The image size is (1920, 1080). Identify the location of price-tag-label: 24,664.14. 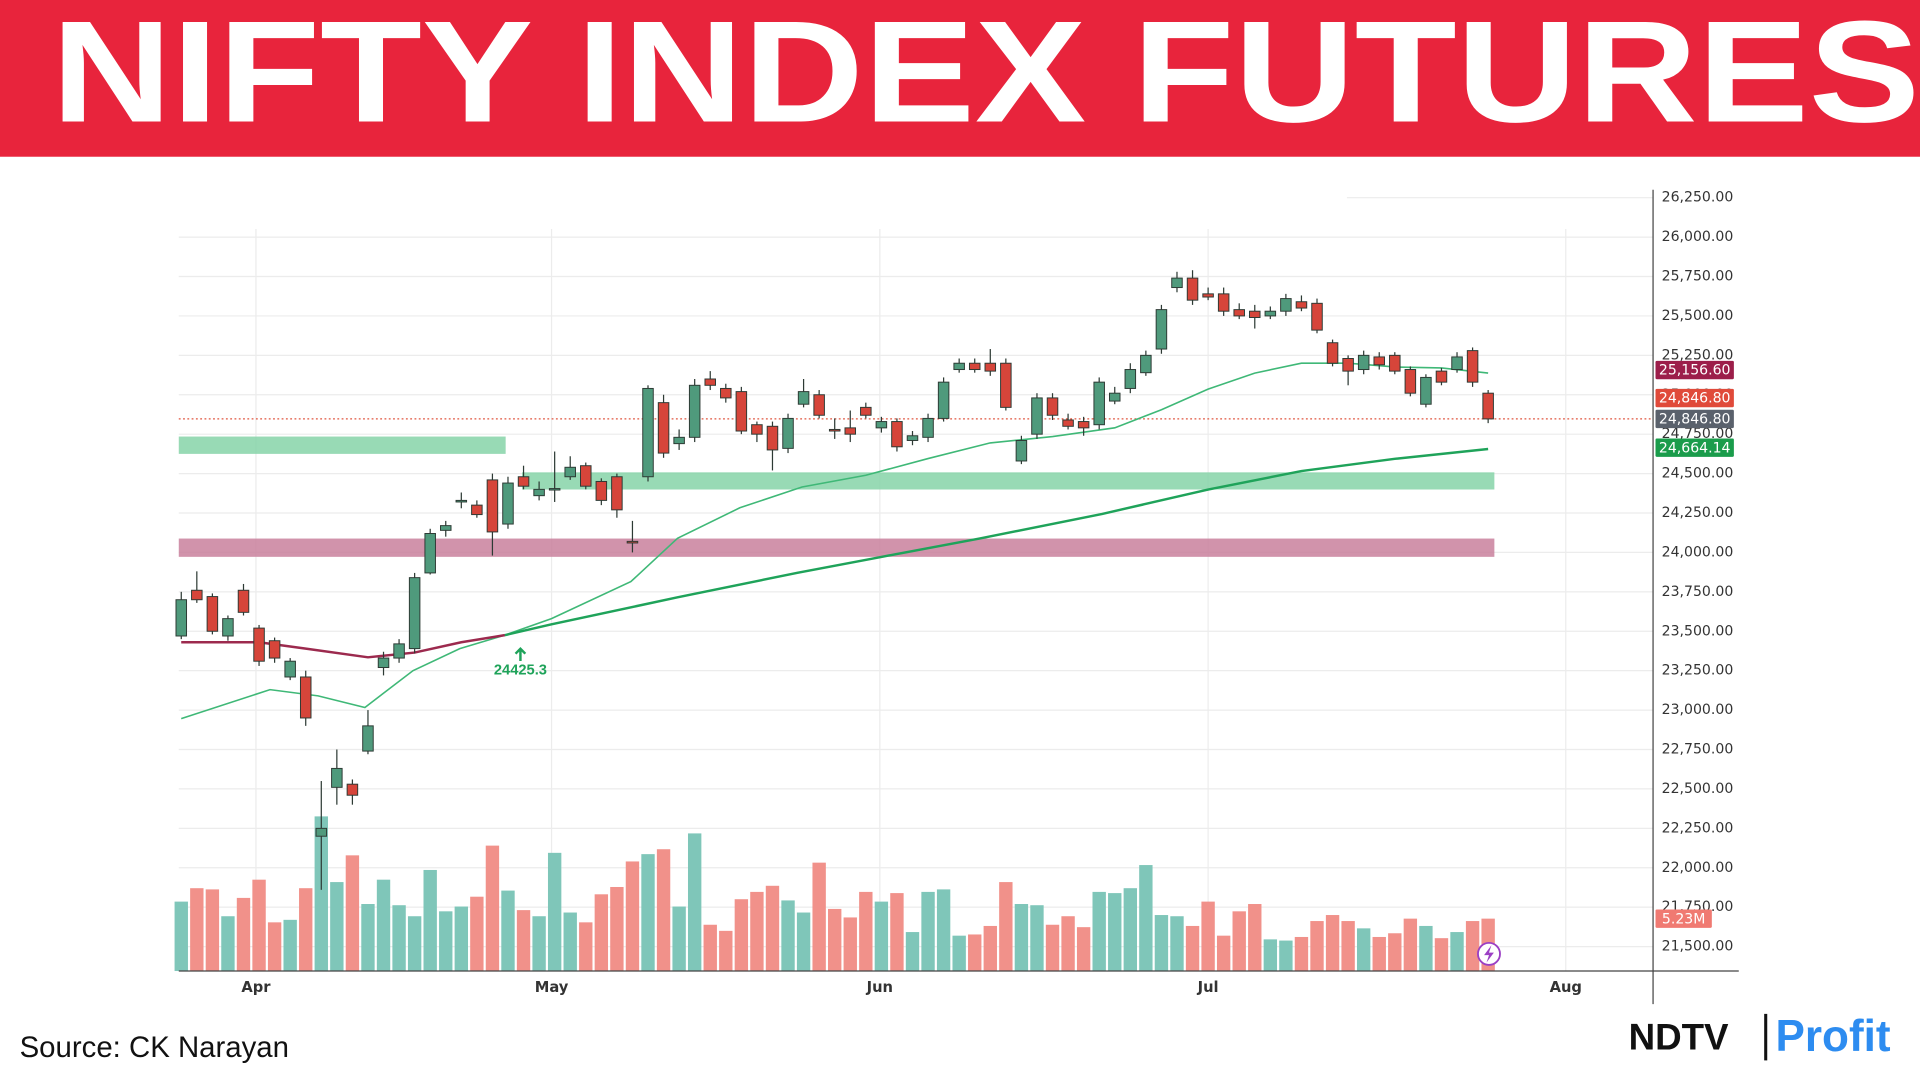
(1695, 448).